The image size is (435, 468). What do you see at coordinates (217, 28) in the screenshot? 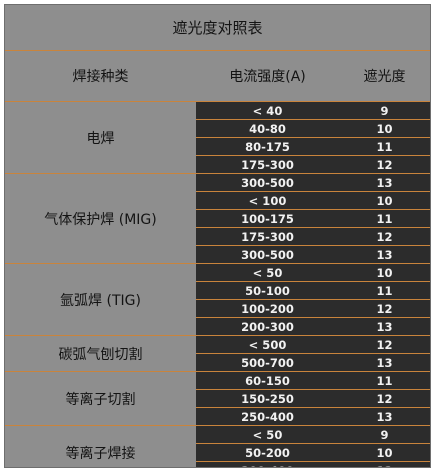
I see `table-title: 遮光度对照表` at bounding box center [217, 28].